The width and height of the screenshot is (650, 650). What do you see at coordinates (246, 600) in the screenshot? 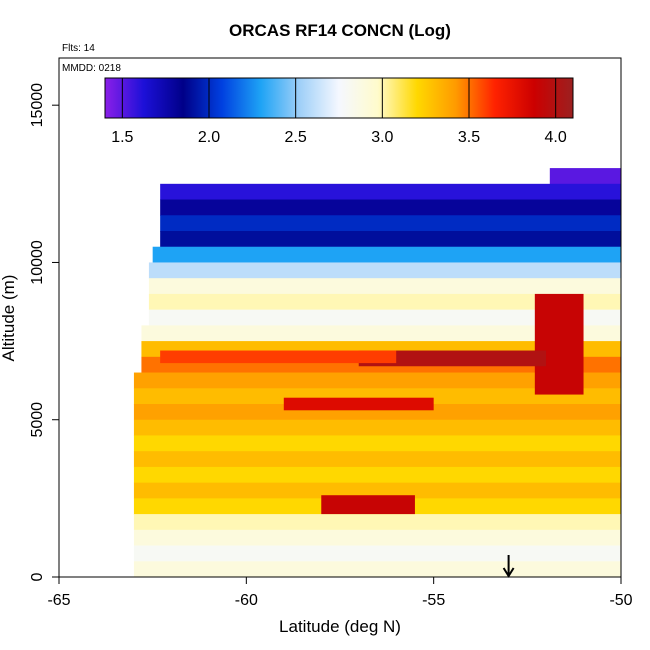
I see `x-tick-label: -60` at bounding box center [246, 600].